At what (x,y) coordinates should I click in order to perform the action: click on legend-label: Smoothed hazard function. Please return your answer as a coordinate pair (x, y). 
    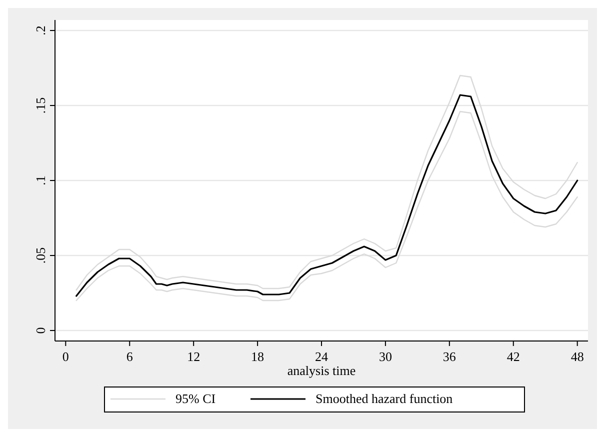
    Looking at the image, I should click on (385, 398).